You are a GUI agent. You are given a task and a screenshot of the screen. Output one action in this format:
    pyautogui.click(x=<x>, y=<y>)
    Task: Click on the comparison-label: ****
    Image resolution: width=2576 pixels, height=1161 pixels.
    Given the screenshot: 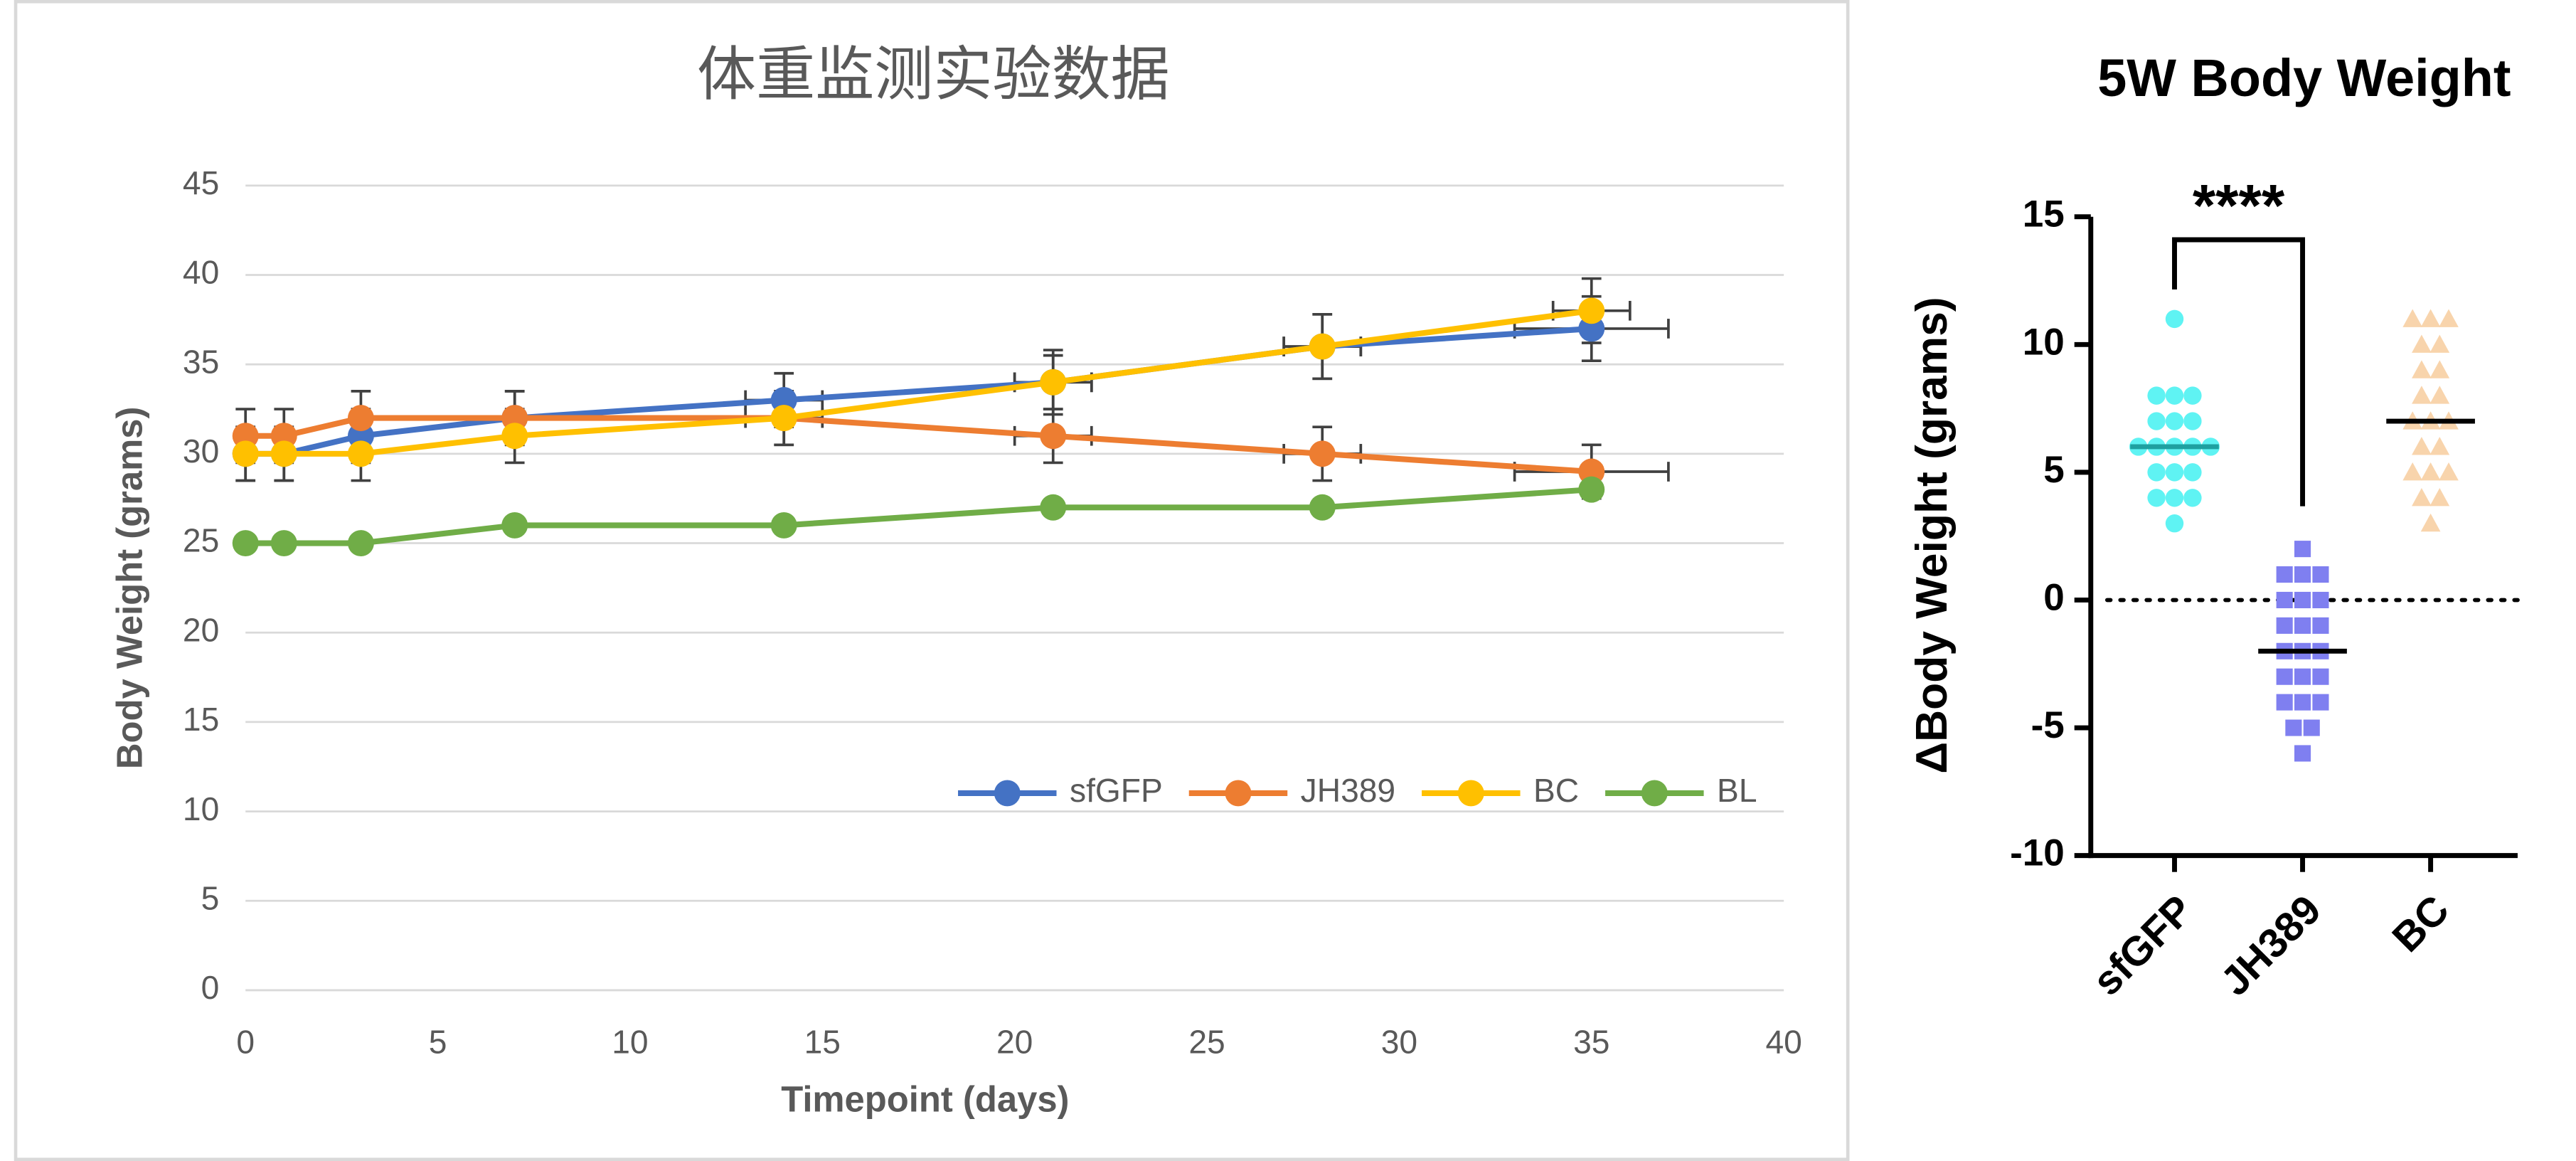 What is the action you would take?
    pyautogui.click(x=2239, y=205)
    